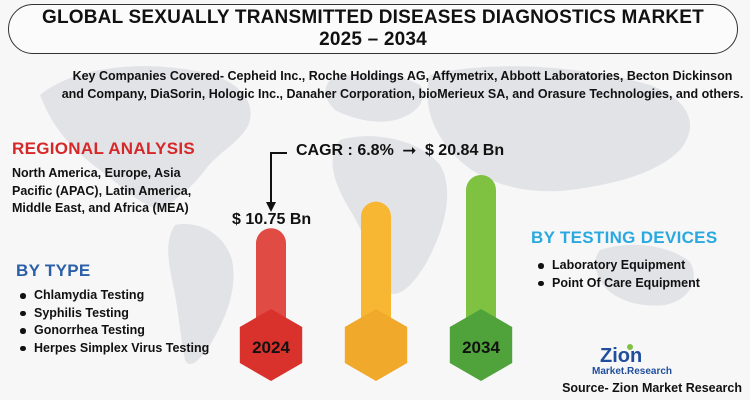 Image resolution: width=750 pixels, height=400 pixels. Describe the element at coordinates (114, 349) in the screenshot. I see `list-item: Herpes Simplex Virus Testing` at that location.